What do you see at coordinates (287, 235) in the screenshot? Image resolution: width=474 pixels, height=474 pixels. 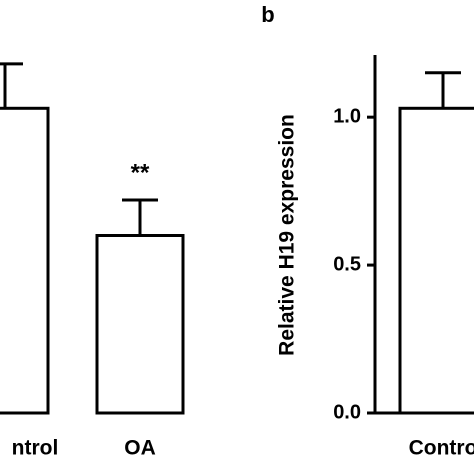 I see `y-axis-label: Relative H19 expression` at bounding box center [287, 235].